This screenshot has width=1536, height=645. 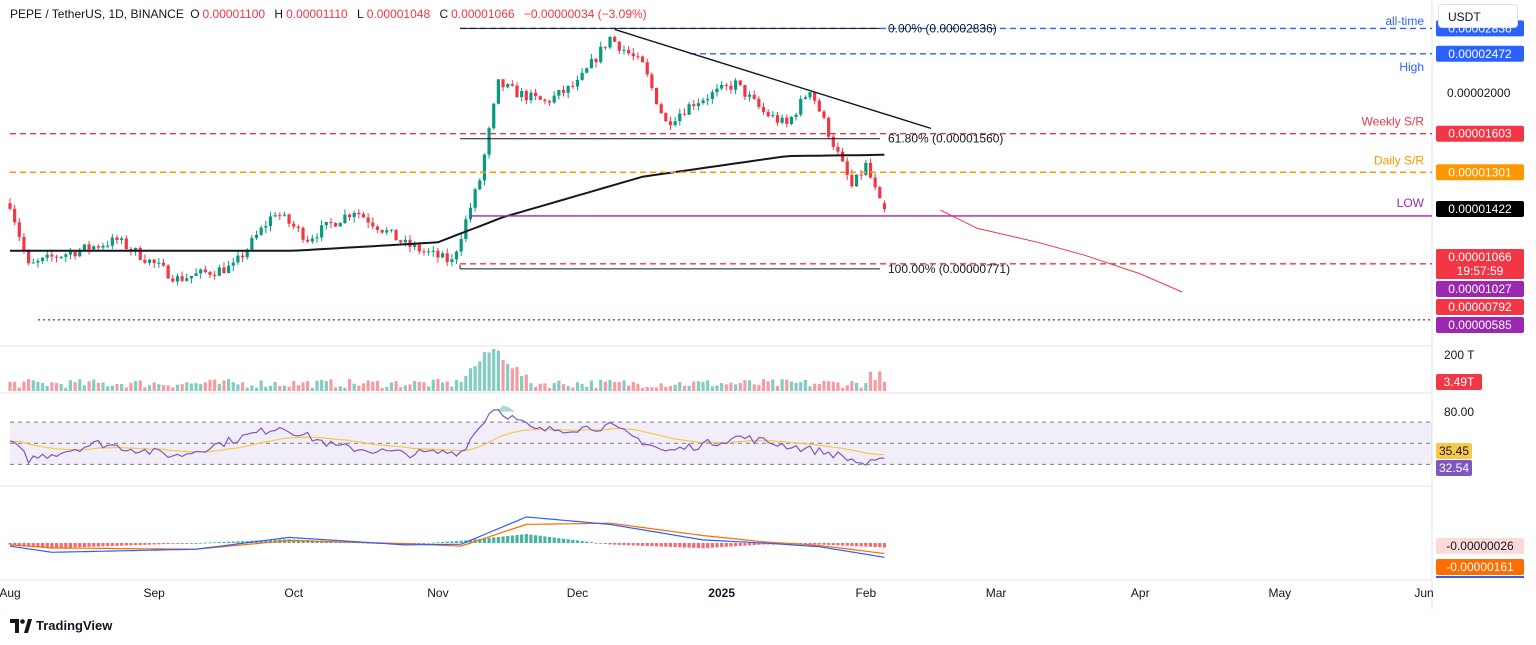 What do you see at coordinates (1478, 16) in the screenshot?
I see `currency-button: USDT` at bounding box center [1478, 16].